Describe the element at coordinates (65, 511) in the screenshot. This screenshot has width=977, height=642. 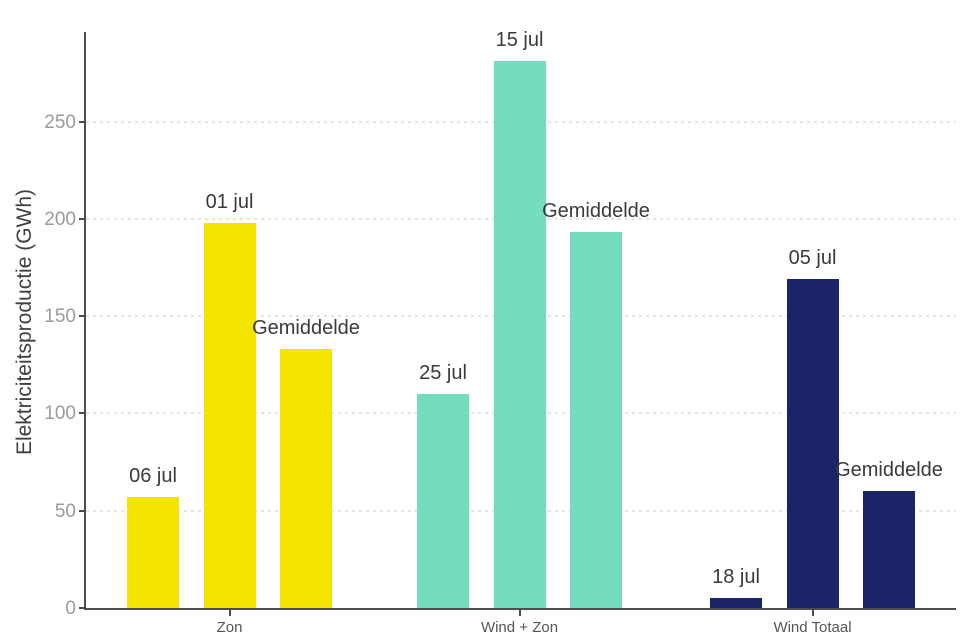
I see `y-tick-label-50: 50` at that location.